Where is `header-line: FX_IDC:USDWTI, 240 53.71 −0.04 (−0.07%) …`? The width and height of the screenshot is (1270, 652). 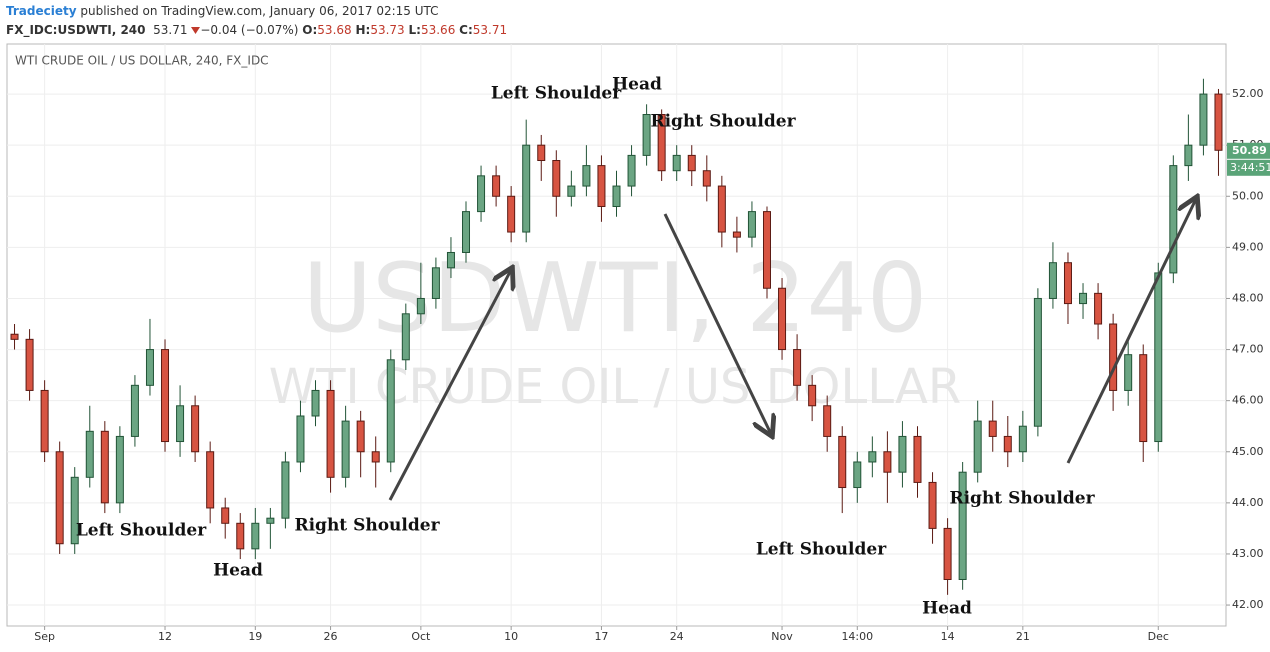 header-line: FX_IDC:USDWTI, 240 53.71 −0.04 (−0.07%) … is located at coordinates (256, 30).